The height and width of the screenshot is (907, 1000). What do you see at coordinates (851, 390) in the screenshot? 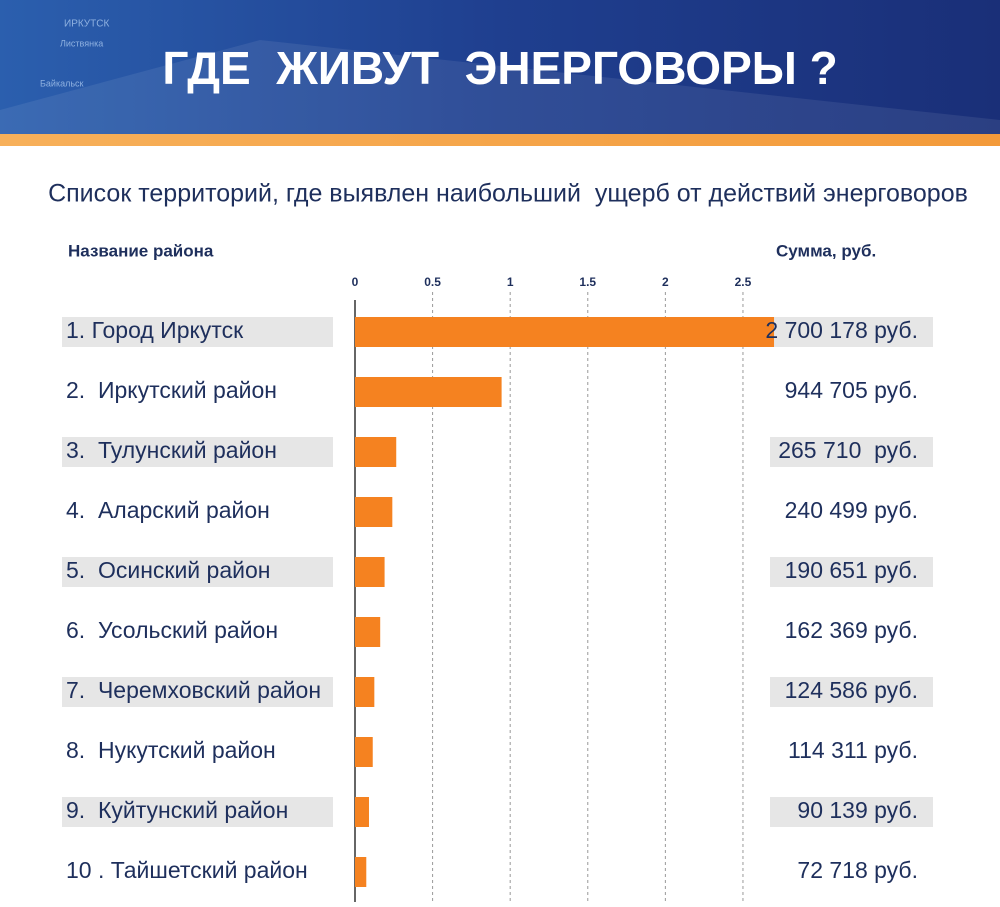
I see `value-label: 944 705 руб.` at bounding box center [851, 390].